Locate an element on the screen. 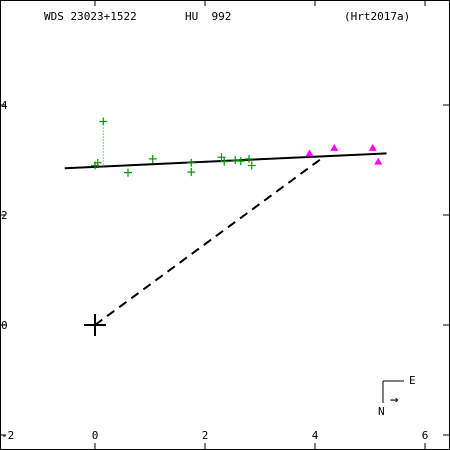 The image size is (450, 450). compass-east-label: E is located at coordinates (412, 380).